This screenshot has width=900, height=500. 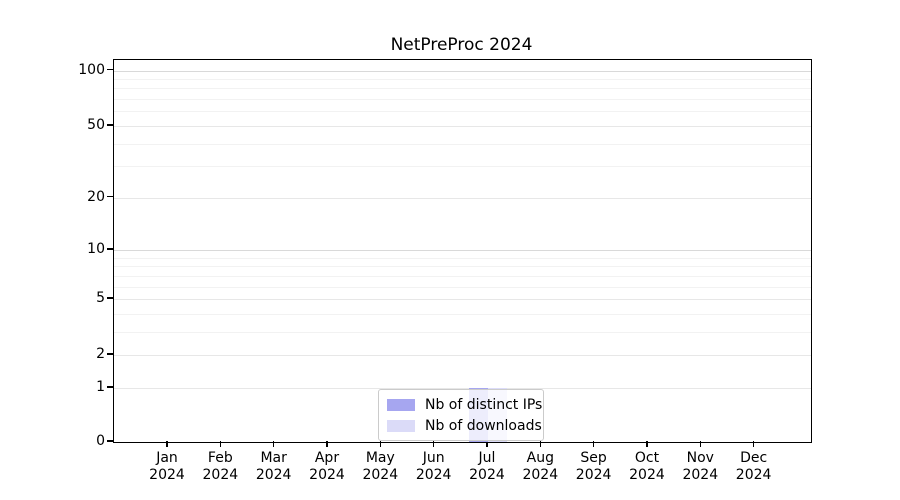 I want to click on x-tick-label: Jul 2024, so click(x=487, y=467).